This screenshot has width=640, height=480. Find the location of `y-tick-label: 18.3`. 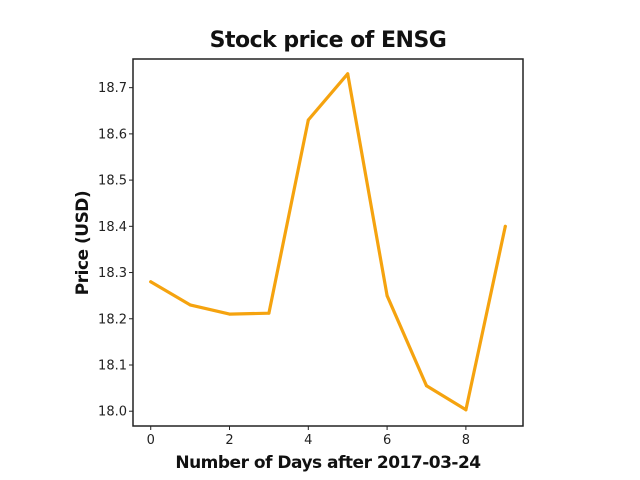

y-tick-label: 18.3 is located at coordinates (112, 273).